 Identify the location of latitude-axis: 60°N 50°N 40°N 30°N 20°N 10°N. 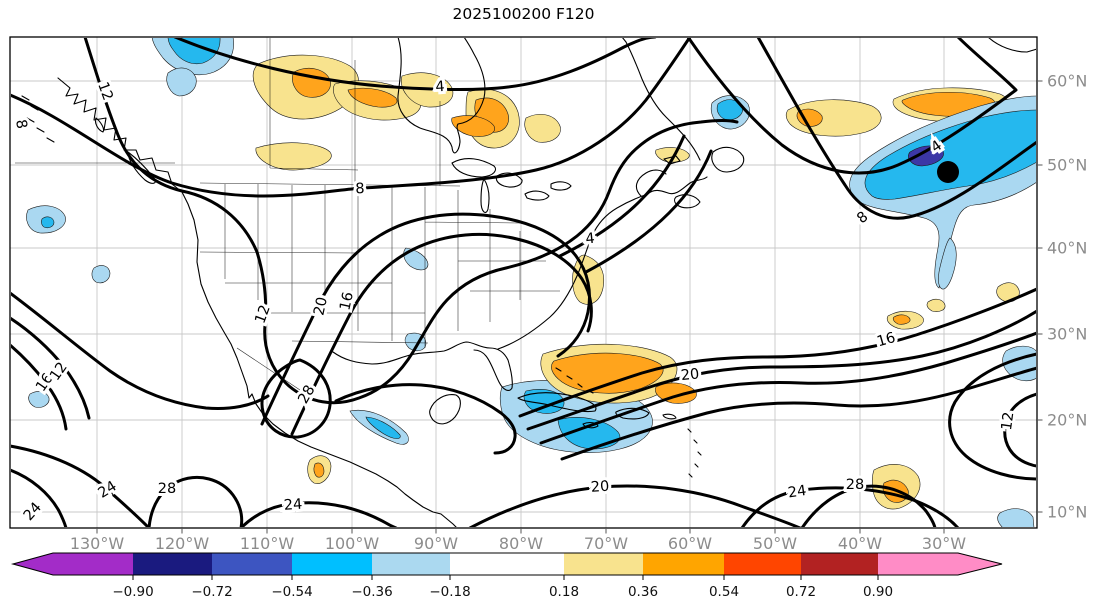
(1062, 297).